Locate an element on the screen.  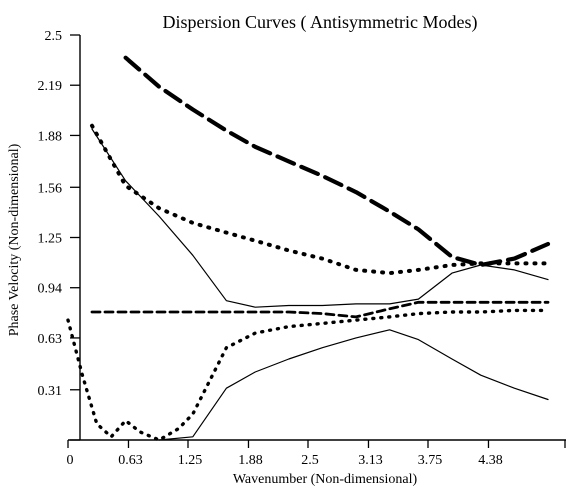
series-5-line is located at coordinates (320, 309).